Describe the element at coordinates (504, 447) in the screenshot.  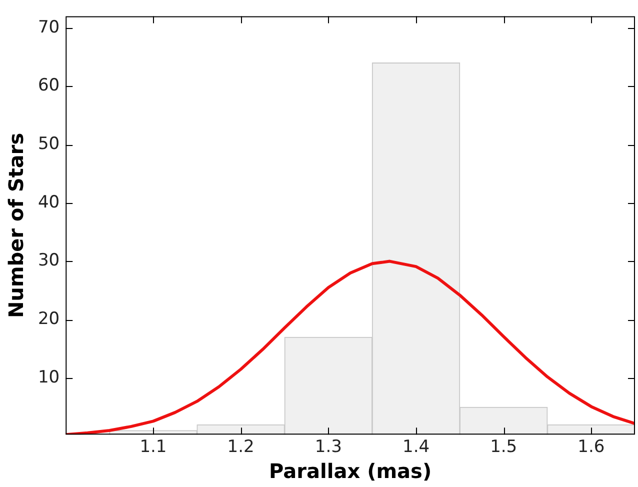
I see `x-tick-label: 1.5` at that location.